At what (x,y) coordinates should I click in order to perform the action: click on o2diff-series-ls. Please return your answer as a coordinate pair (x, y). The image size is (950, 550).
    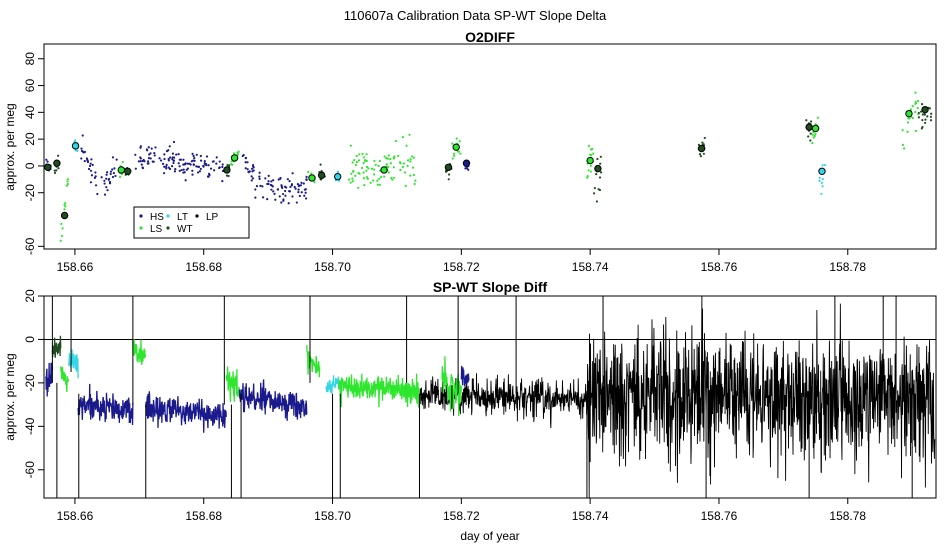
    Looking at the image, I should click on (590, 161).